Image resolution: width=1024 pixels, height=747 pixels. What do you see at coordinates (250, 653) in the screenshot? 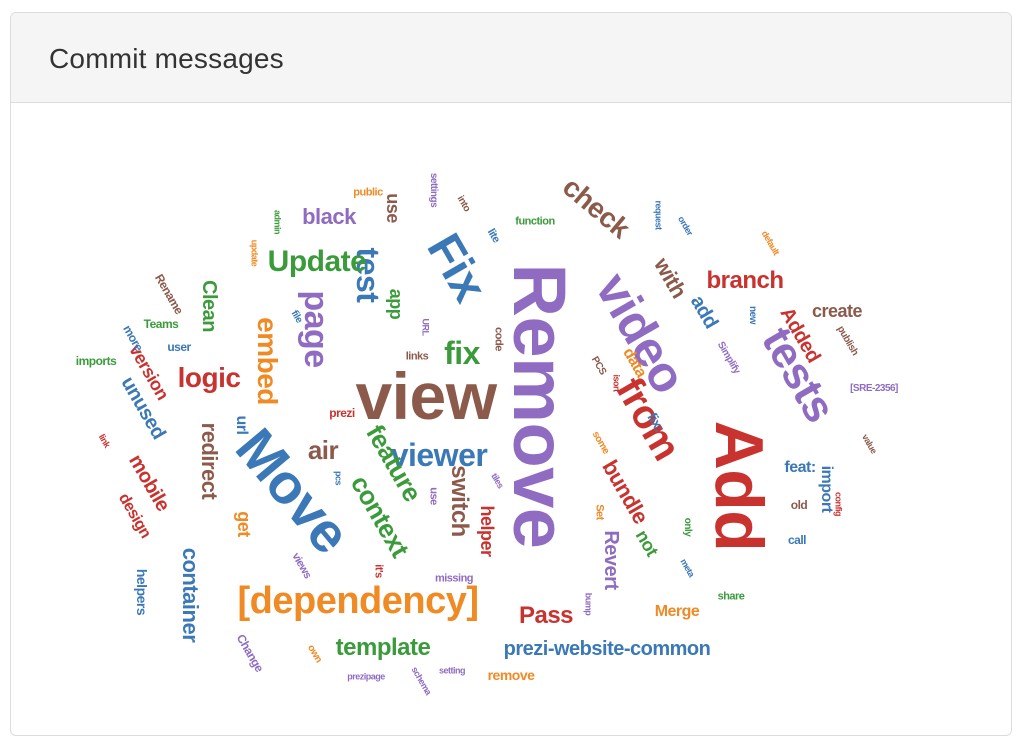
I see `word-change: Change` at bounding box center [250, 653].